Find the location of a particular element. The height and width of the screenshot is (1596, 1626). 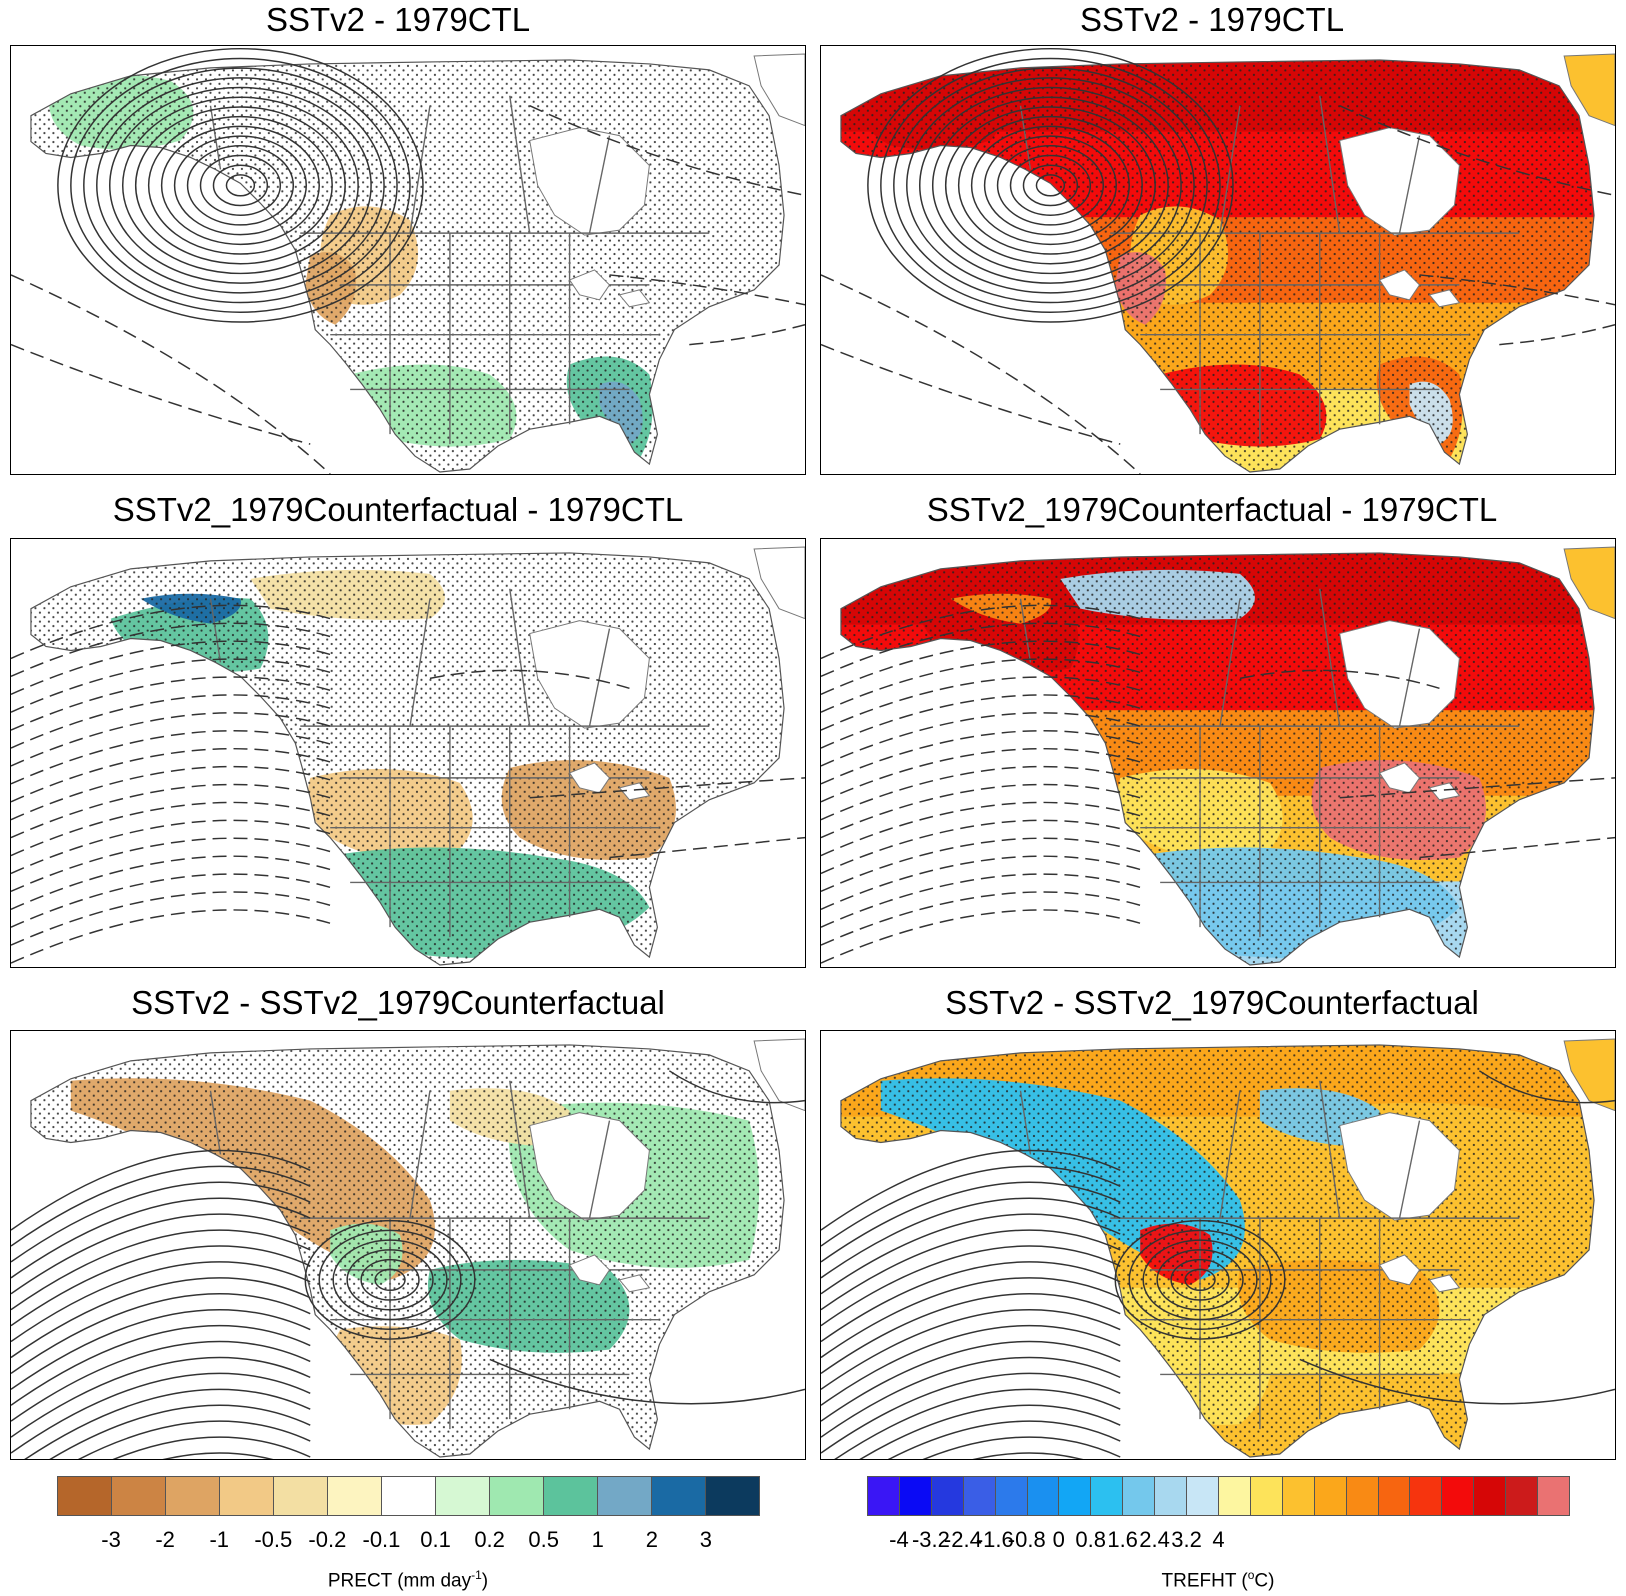

trefht-tick-label: -4 is located at coordinates (899, 1539).